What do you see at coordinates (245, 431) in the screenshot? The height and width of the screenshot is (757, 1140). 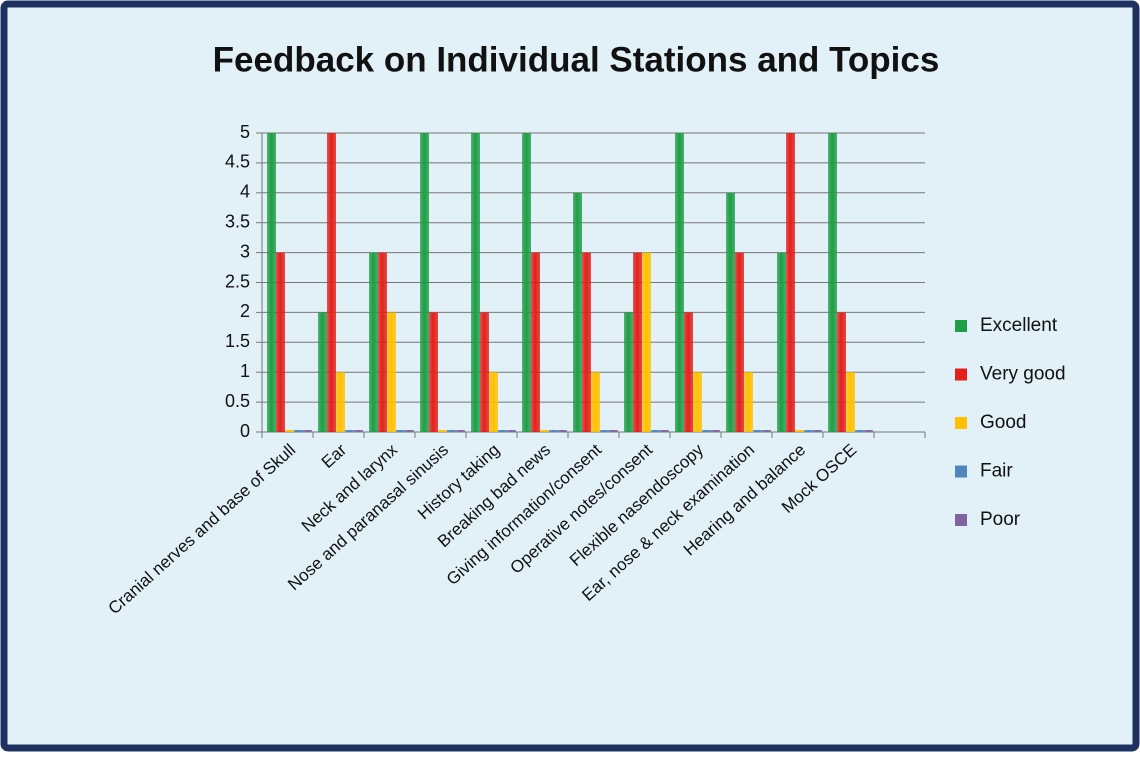 I see `y-tick-label: 0` at bounding box center [245, 431].